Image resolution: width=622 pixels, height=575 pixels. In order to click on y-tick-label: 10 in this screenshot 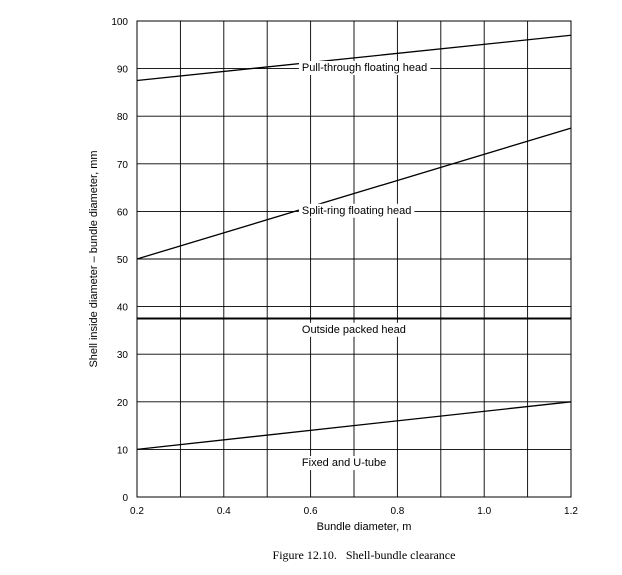, I will do `click(123, 450)`.